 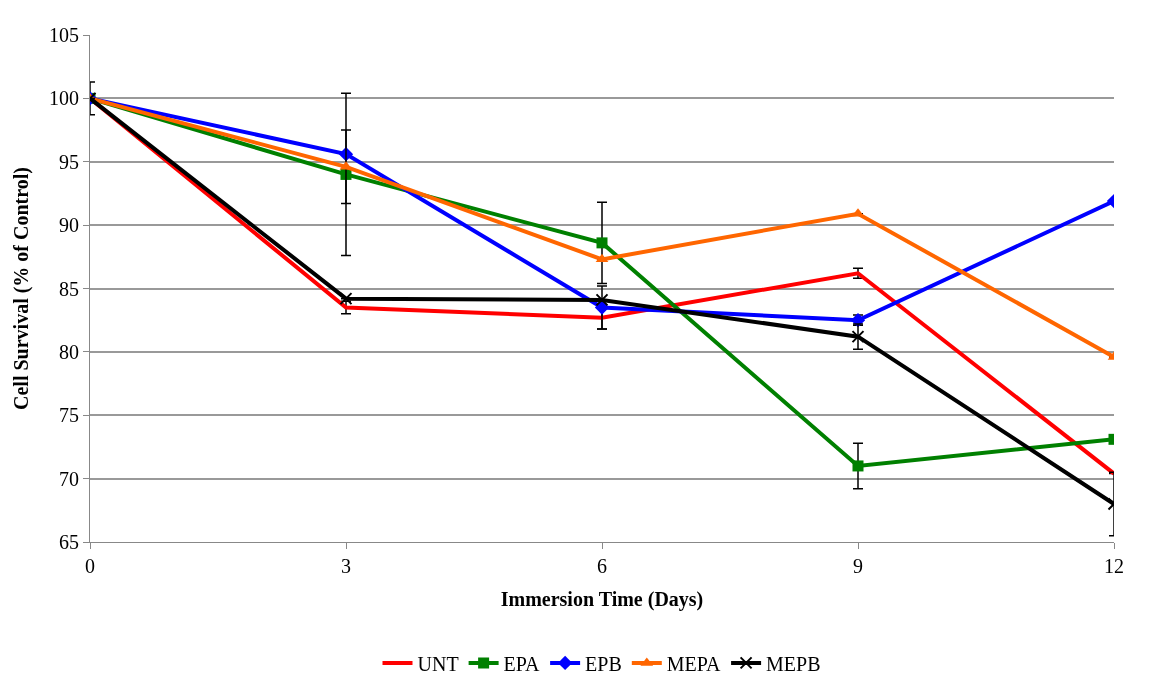 What do you see at coordinates (69, 415) in the screenshot?
I see `y-tick-label: 75` at bounding box center [69, 415].